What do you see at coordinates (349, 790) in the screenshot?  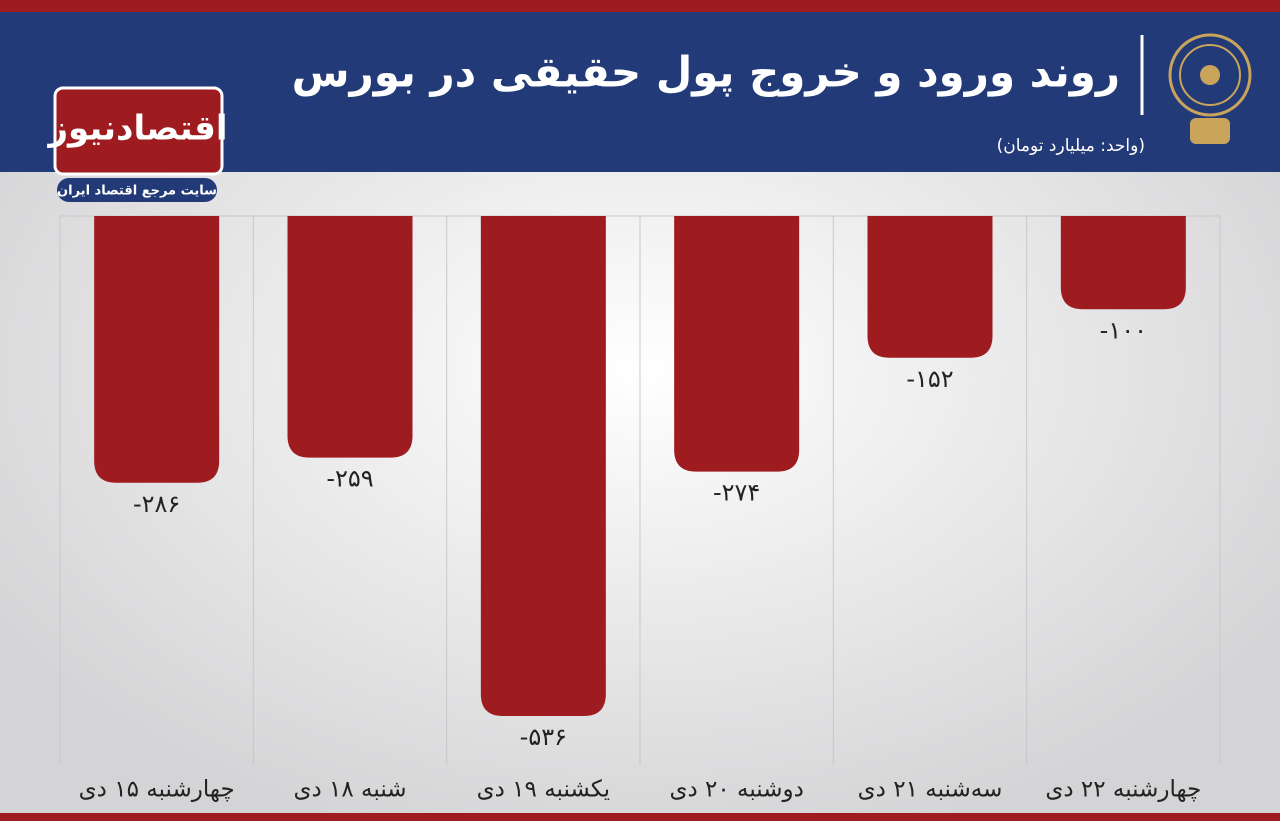 I see `x-tick-label: شنبه ۱۸ دی` at bounding box center [349, 790].